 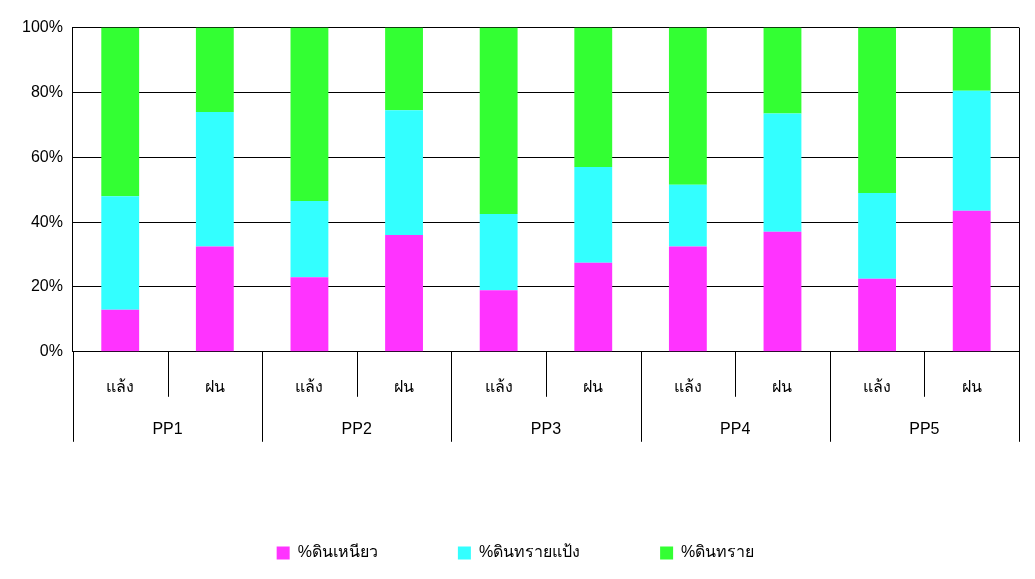 What do you see at coordinates (529, 552) in the screenshot?
I see `legend-label: %ดินทรายแป้ง` at bounding box center [529, 552].